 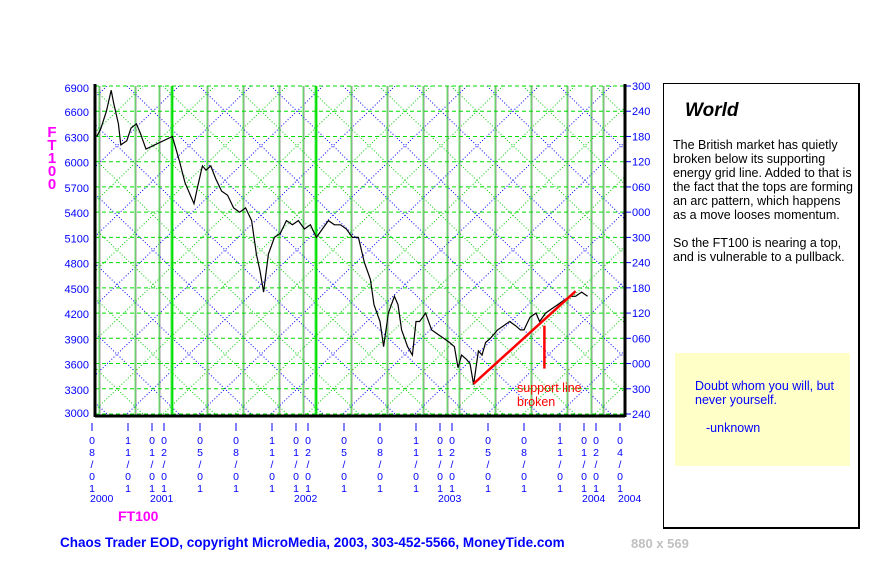 I want to click on x-year-label: 2003, so click(x=450, y=499).